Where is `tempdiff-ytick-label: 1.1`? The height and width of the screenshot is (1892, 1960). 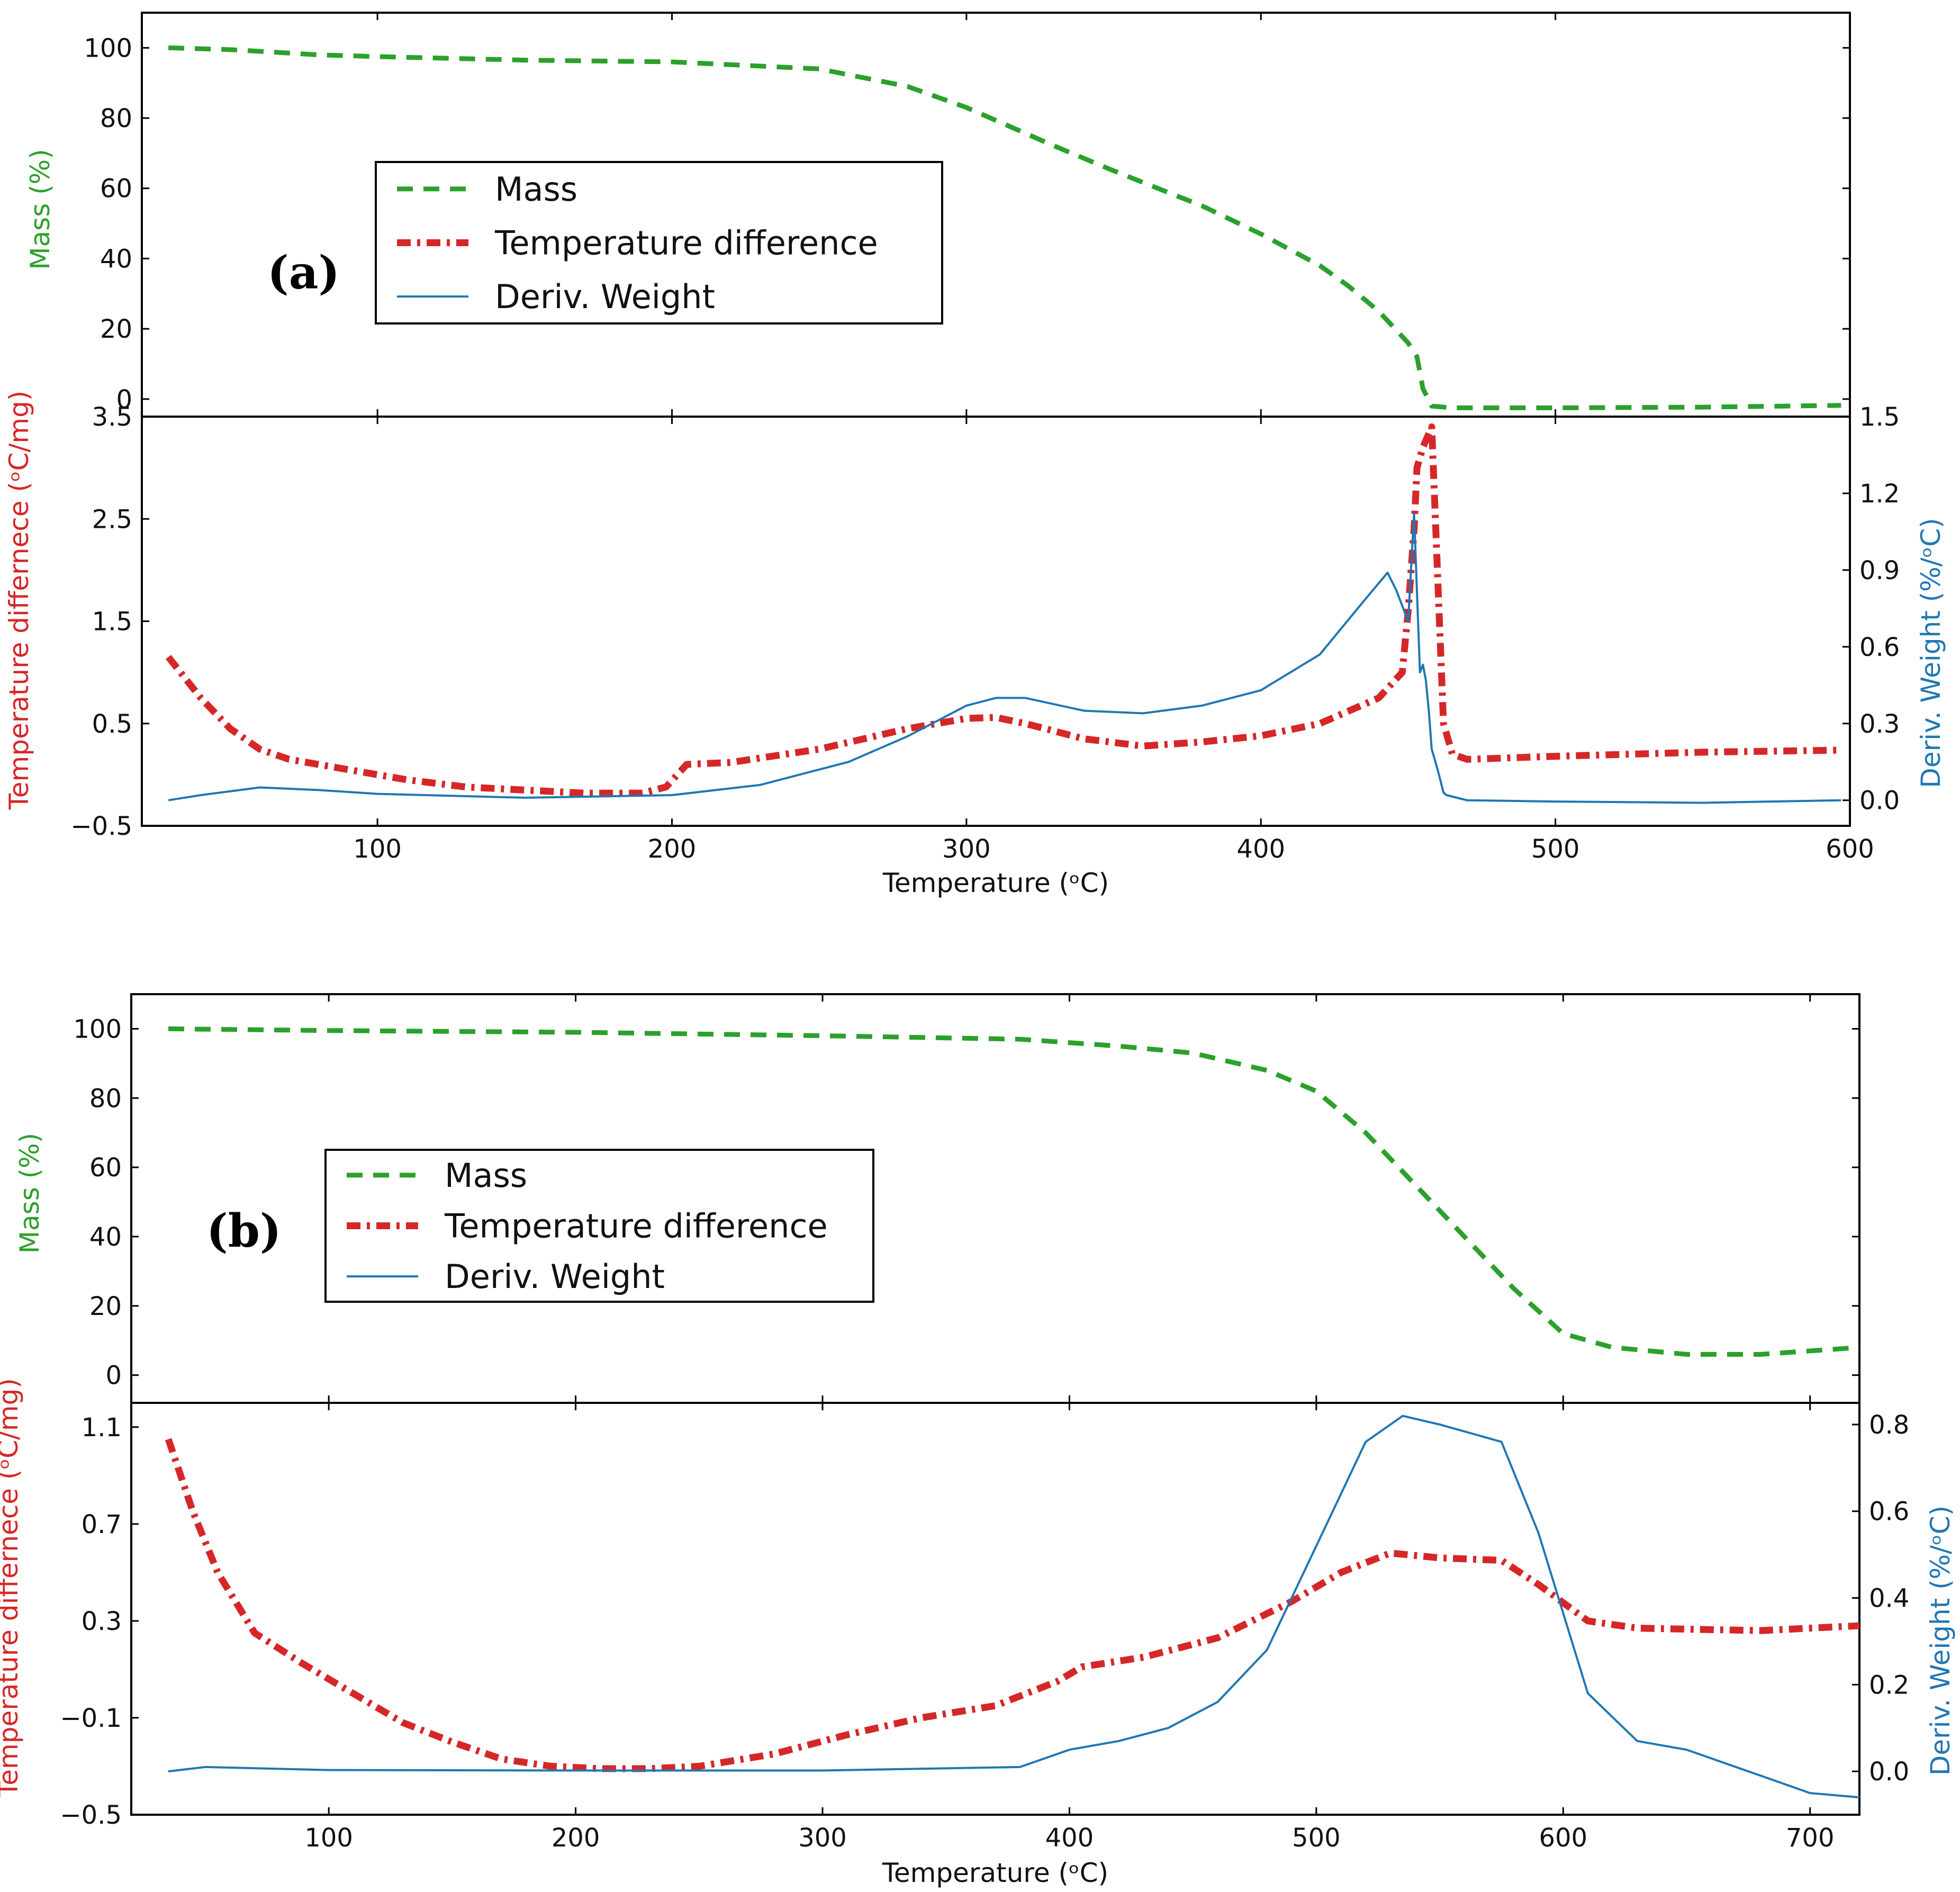
tempdiff-ytick-label: 1.1 is located at coordinates (102, 1428).